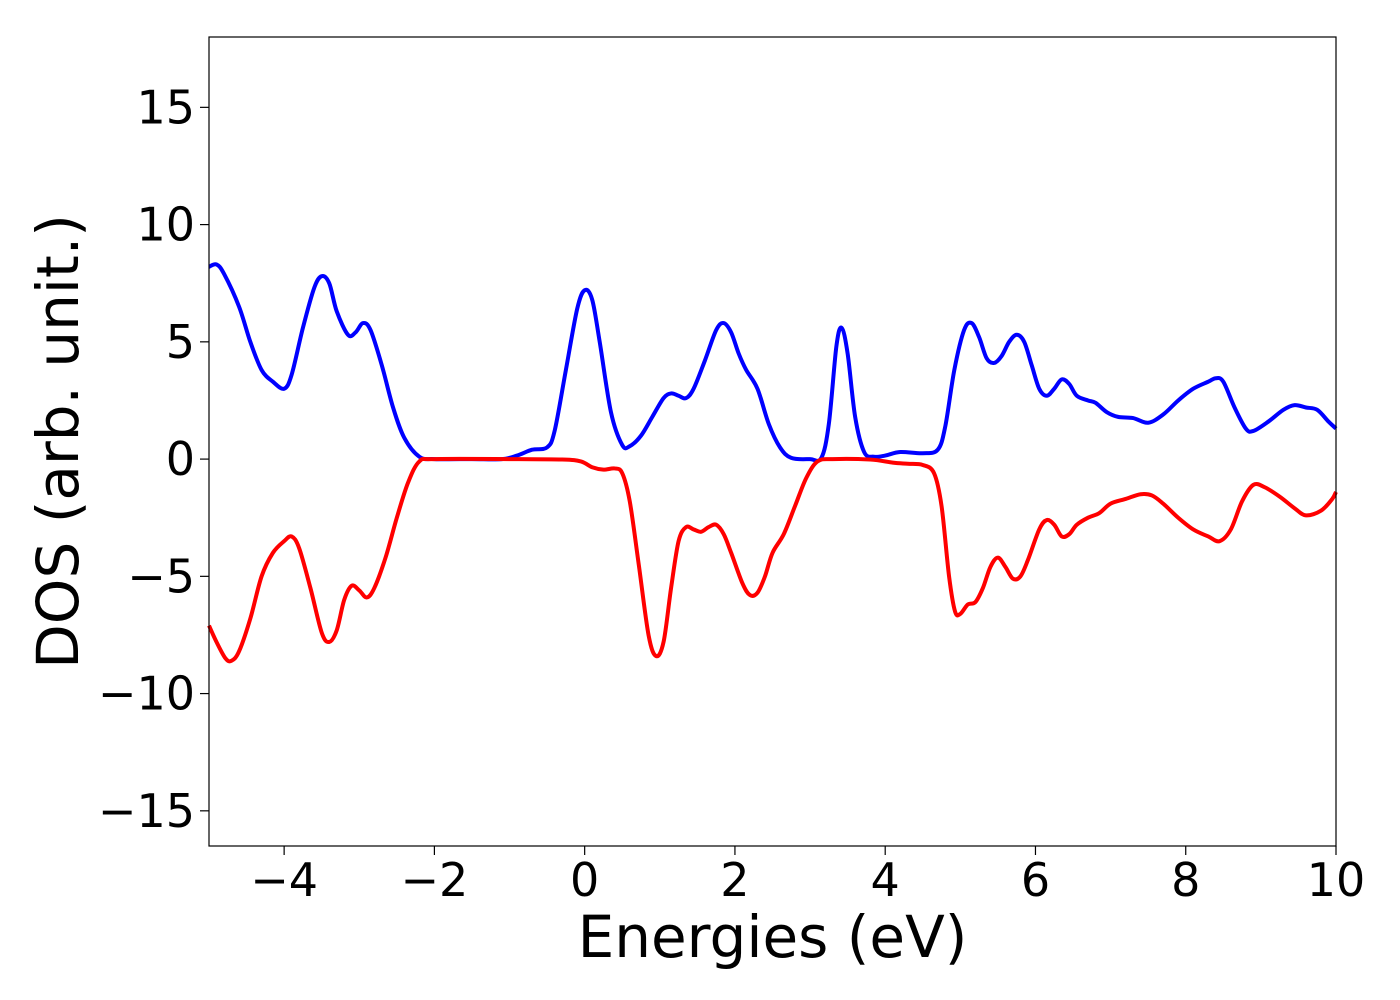 The height and width of the screenshot is (1000, 1400). I want to click on x-tick-label: 2, so click(734, 880).